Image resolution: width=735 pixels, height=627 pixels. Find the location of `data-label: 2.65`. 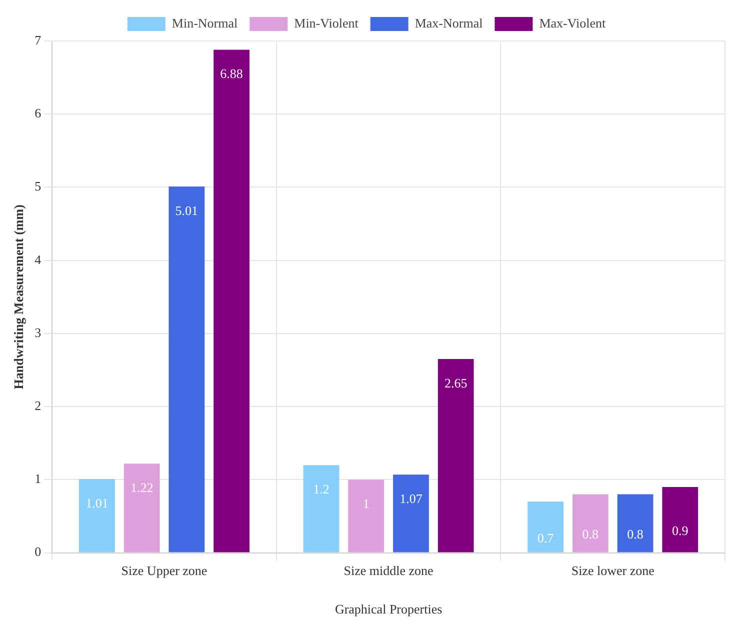

data-label: 2.65 is located at coordinates (456, 382).